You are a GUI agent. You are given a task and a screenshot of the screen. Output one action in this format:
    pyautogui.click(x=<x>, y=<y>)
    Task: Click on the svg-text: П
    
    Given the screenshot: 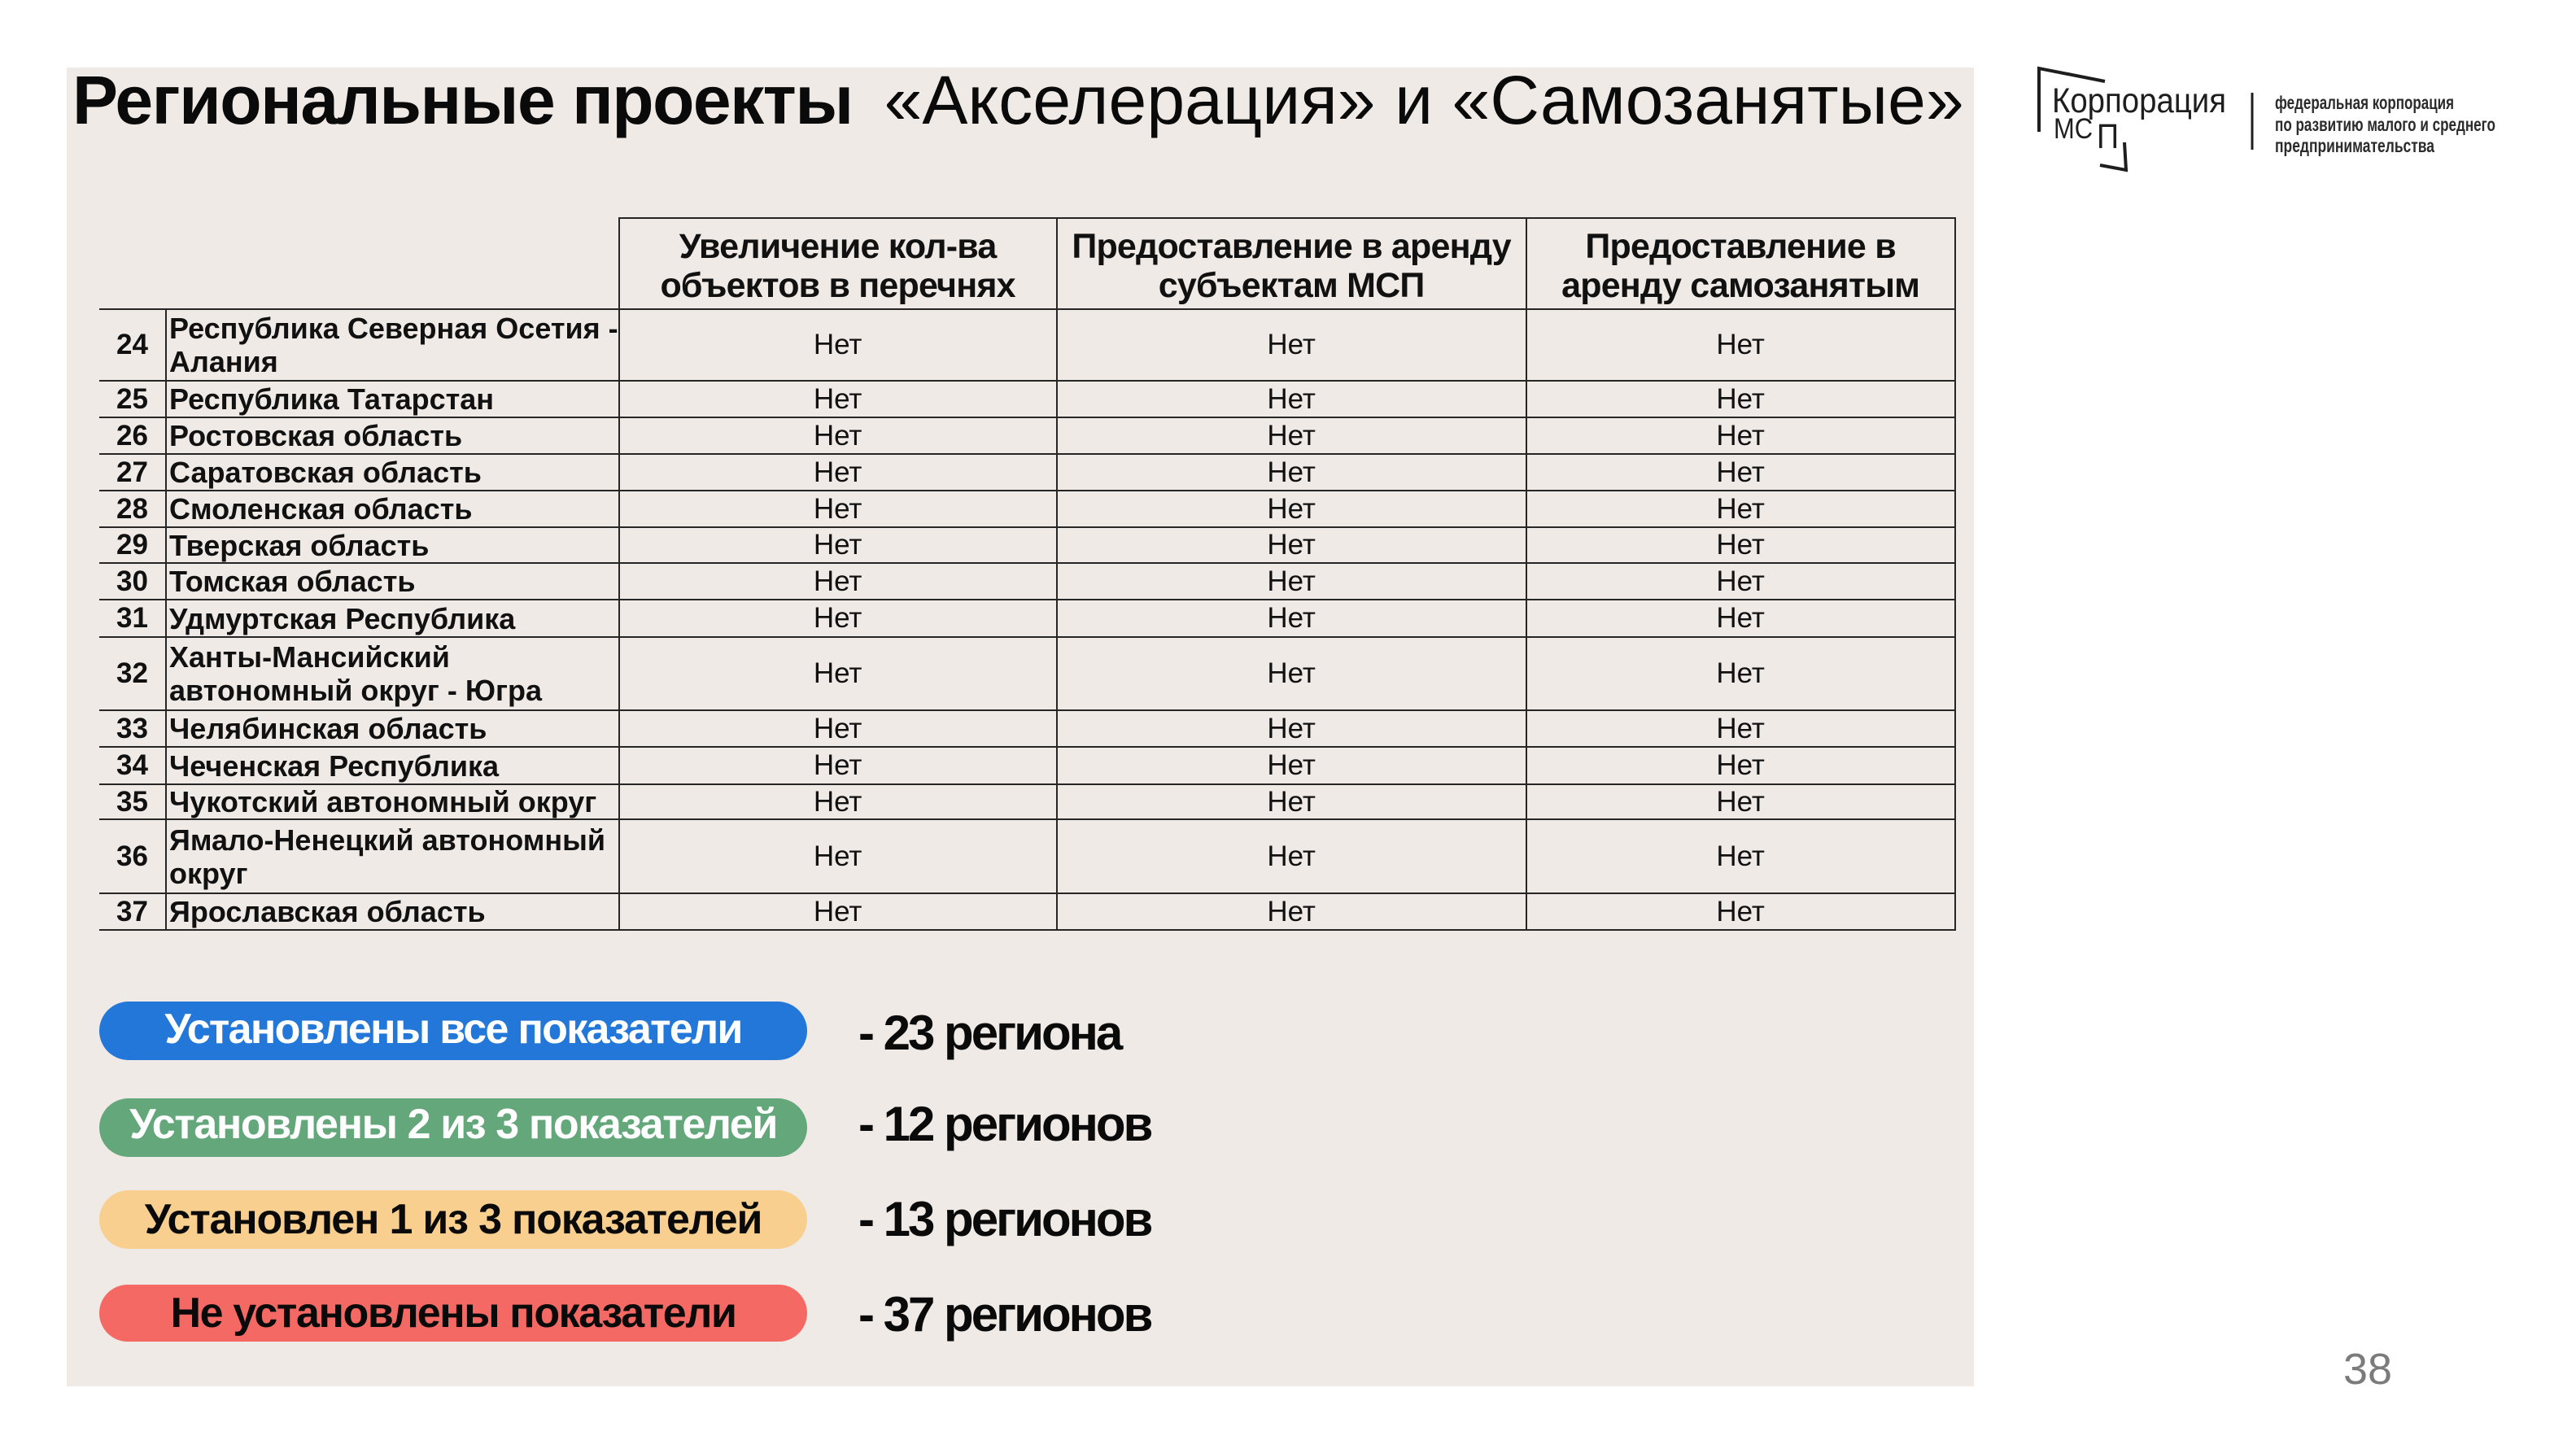 What is the action you would take?
    pyautogui.click(x=2108, y=136)
    